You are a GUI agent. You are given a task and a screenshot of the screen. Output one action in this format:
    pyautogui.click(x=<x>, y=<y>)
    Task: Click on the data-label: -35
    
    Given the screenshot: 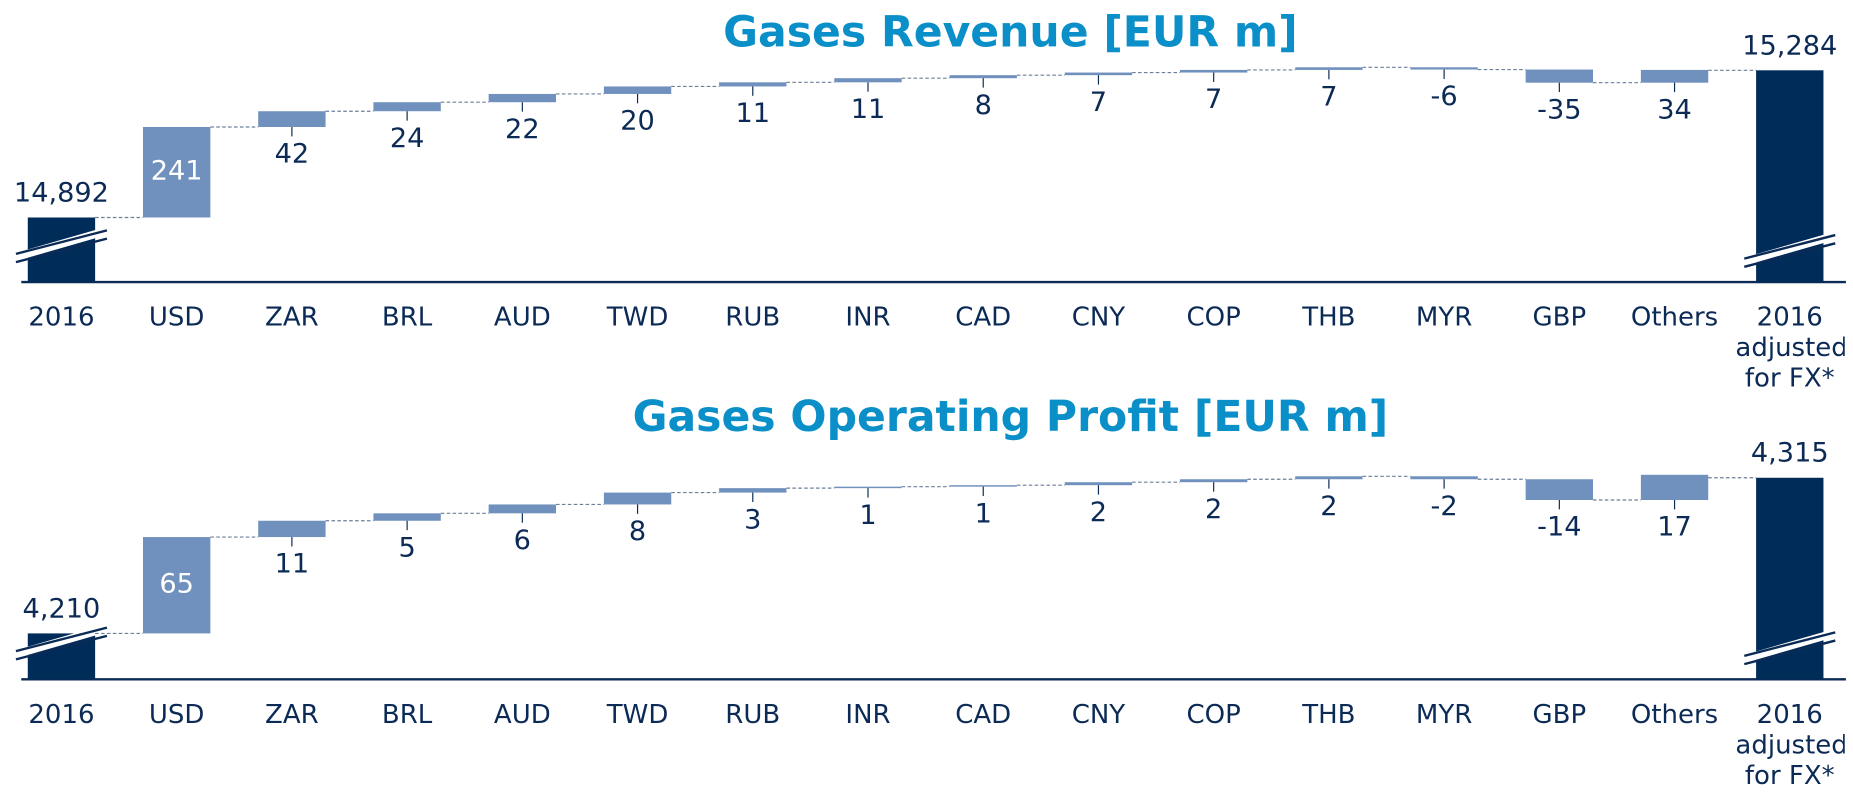 What is the action you would take?
    pyautogui.click(x=1559, y=109)
    